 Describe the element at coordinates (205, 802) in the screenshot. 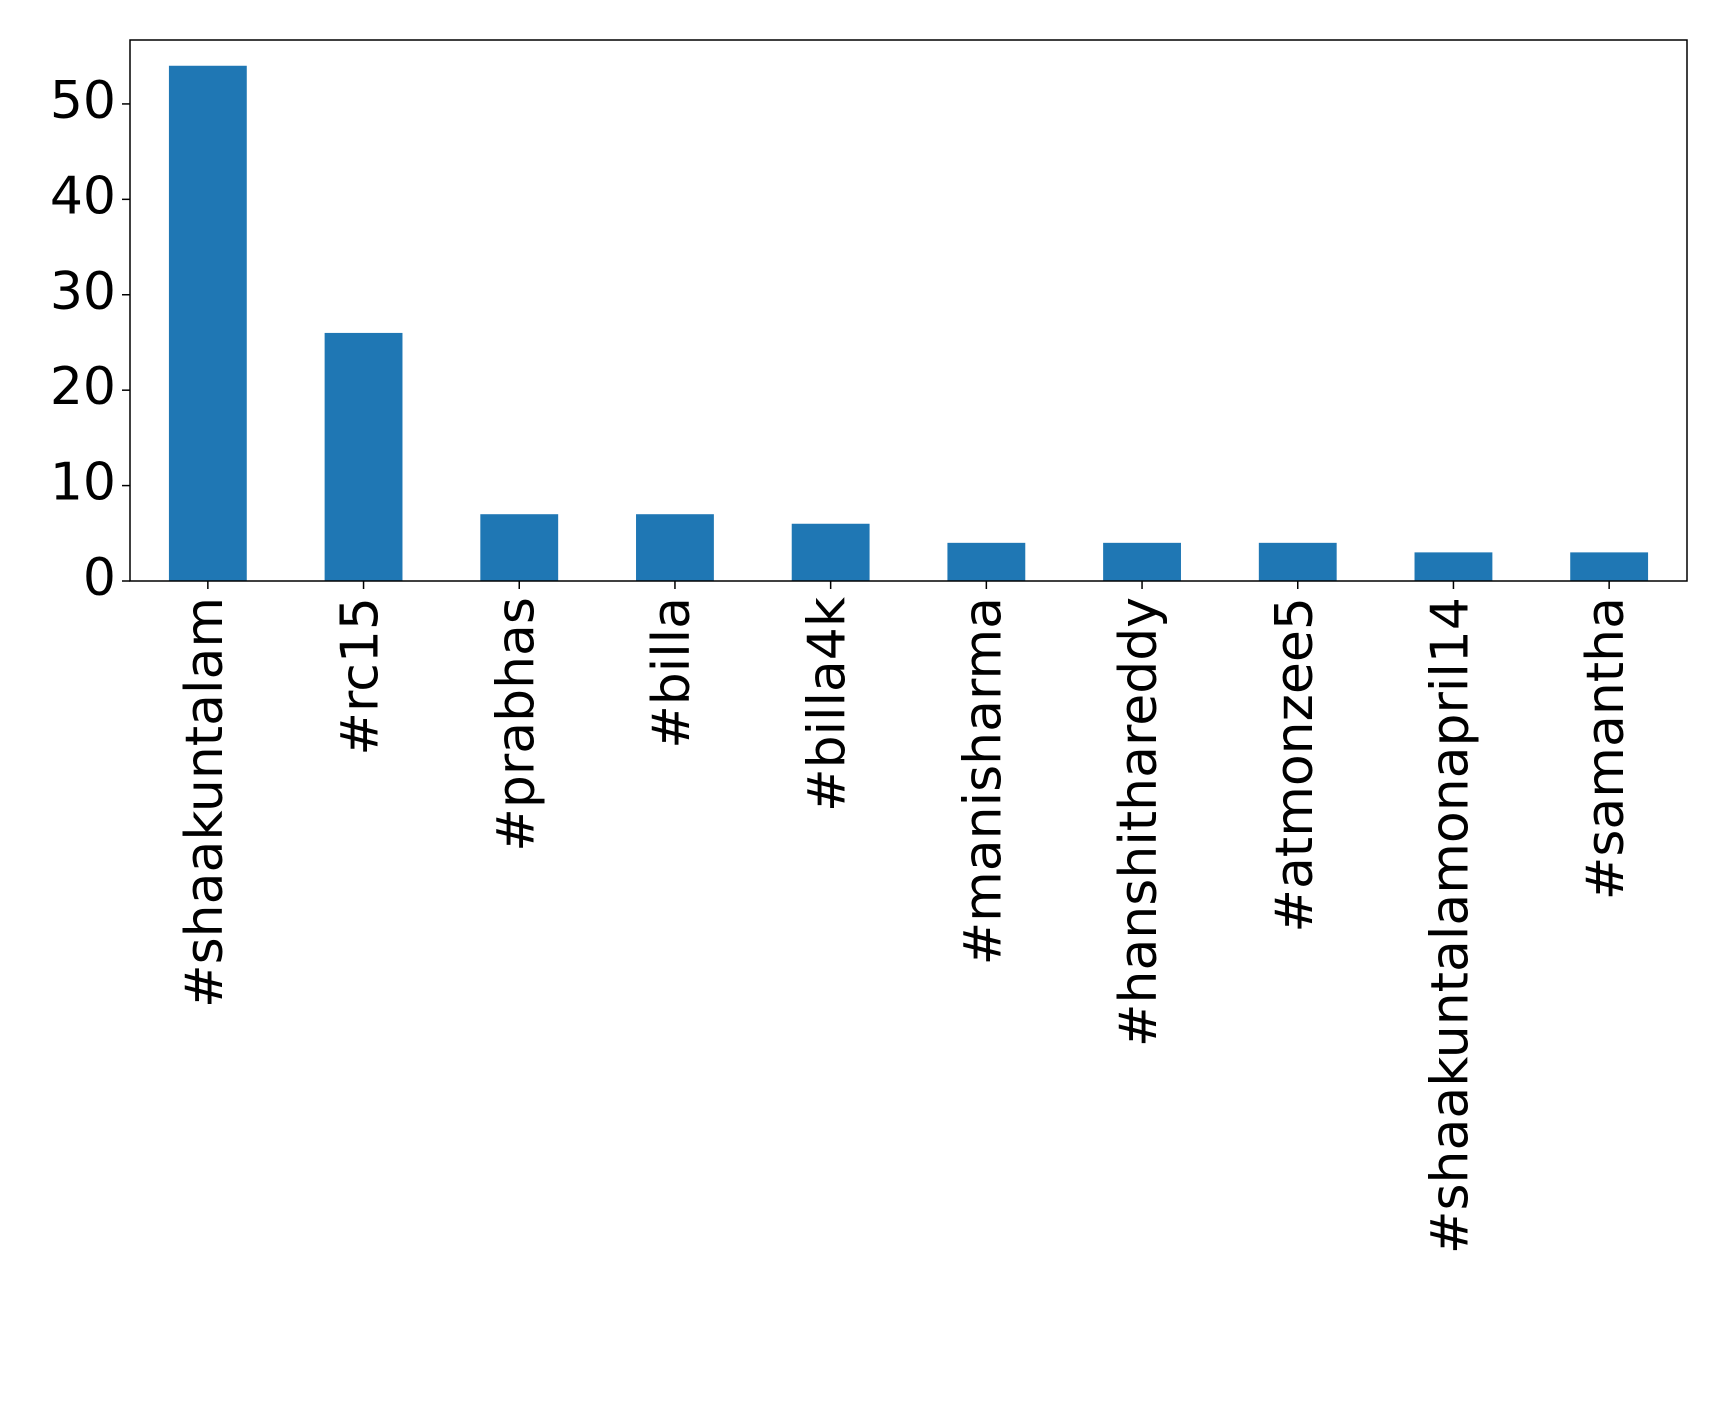

I see `x-tick-label: #shaakuntalam` at that location.